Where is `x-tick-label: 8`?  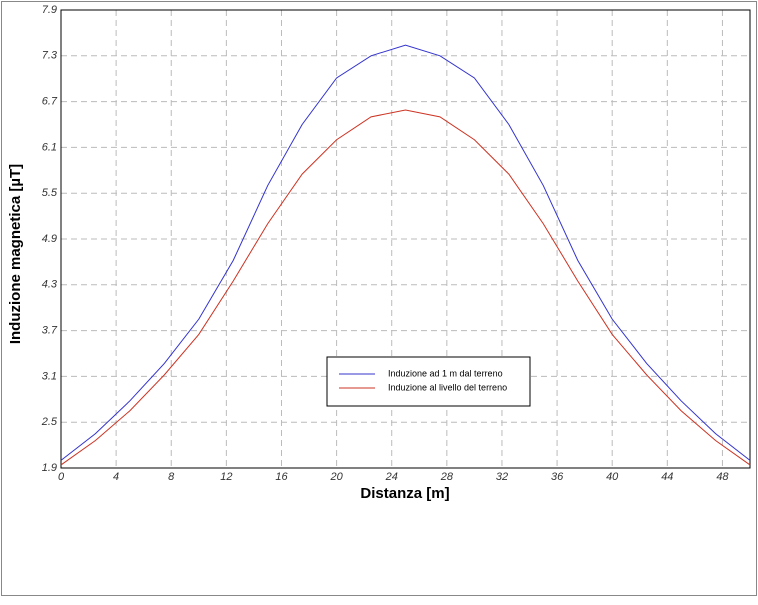 x-tick-label: 8 is located at coordinates (171, 477).